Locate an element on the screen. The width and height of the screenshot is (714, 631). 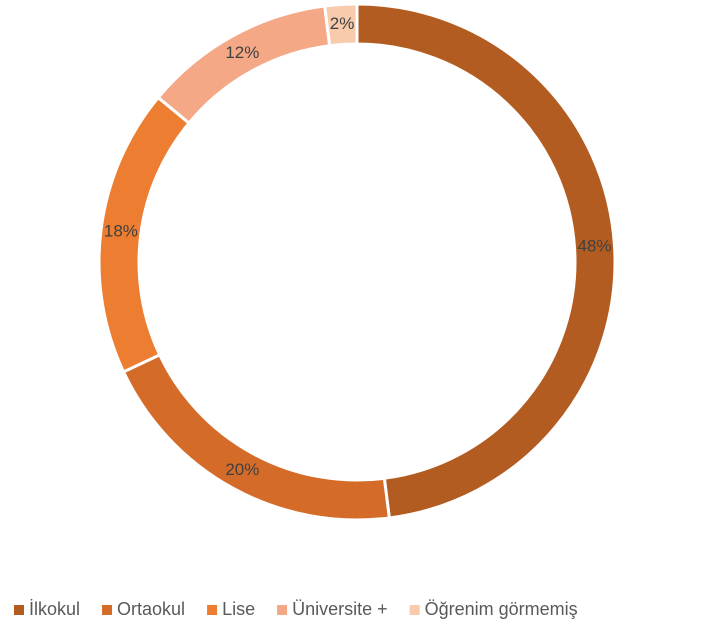
legend-label: Ortaokul is located at coordinates (151, 609).